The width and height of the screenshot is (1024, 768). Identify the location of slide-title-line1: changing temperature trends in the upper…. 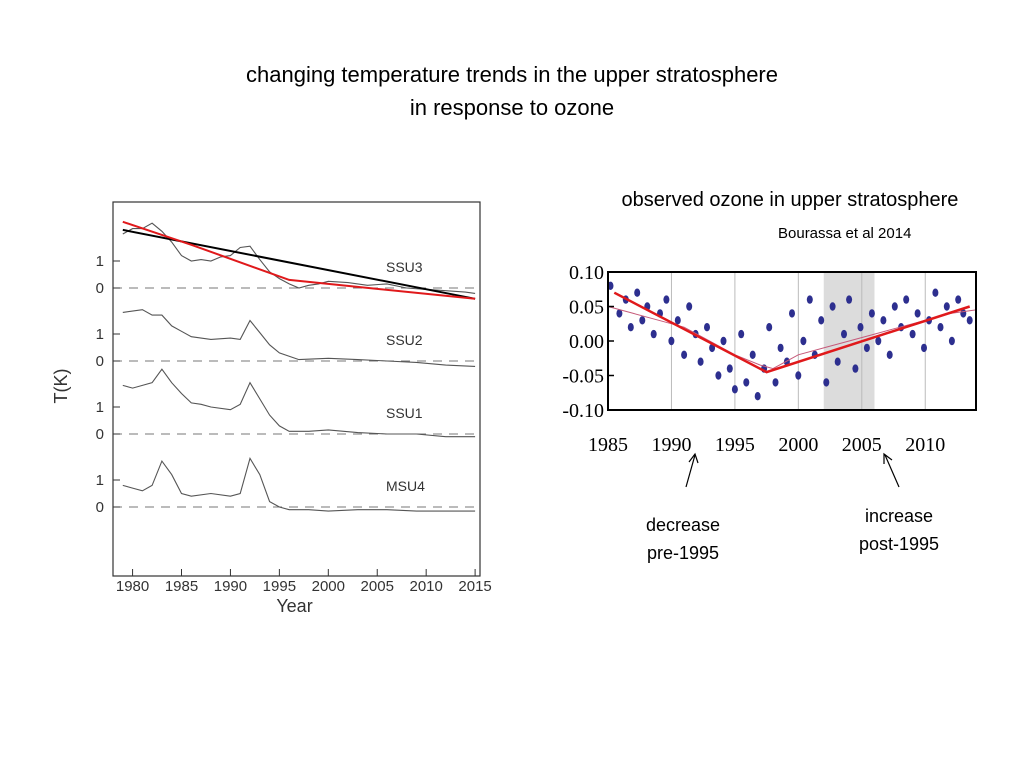
(512, 74).